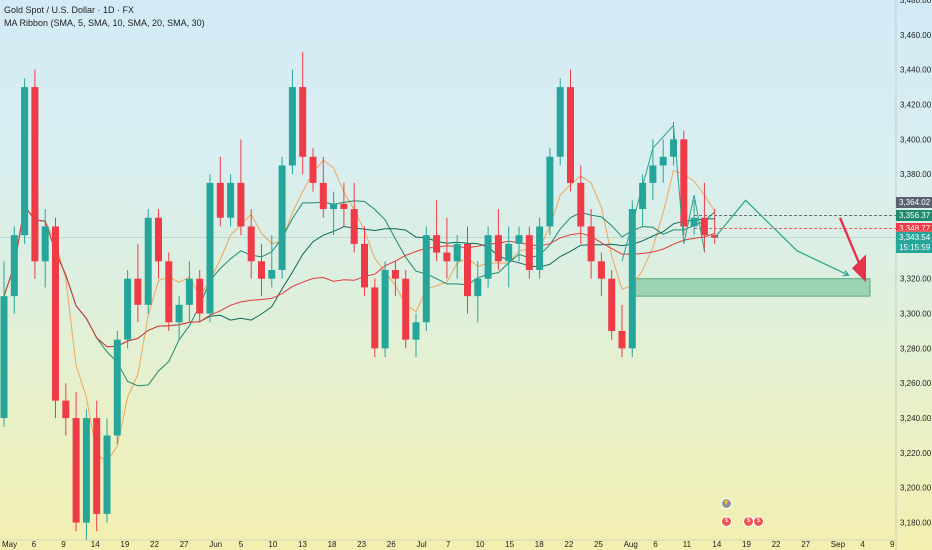 Image resolution: width=932 pixels, height=550 pixels. What do you see at coordinates (391, 544) in the screenshot?
I see `time-axis-label: 26` at bounding box center [391, 544].